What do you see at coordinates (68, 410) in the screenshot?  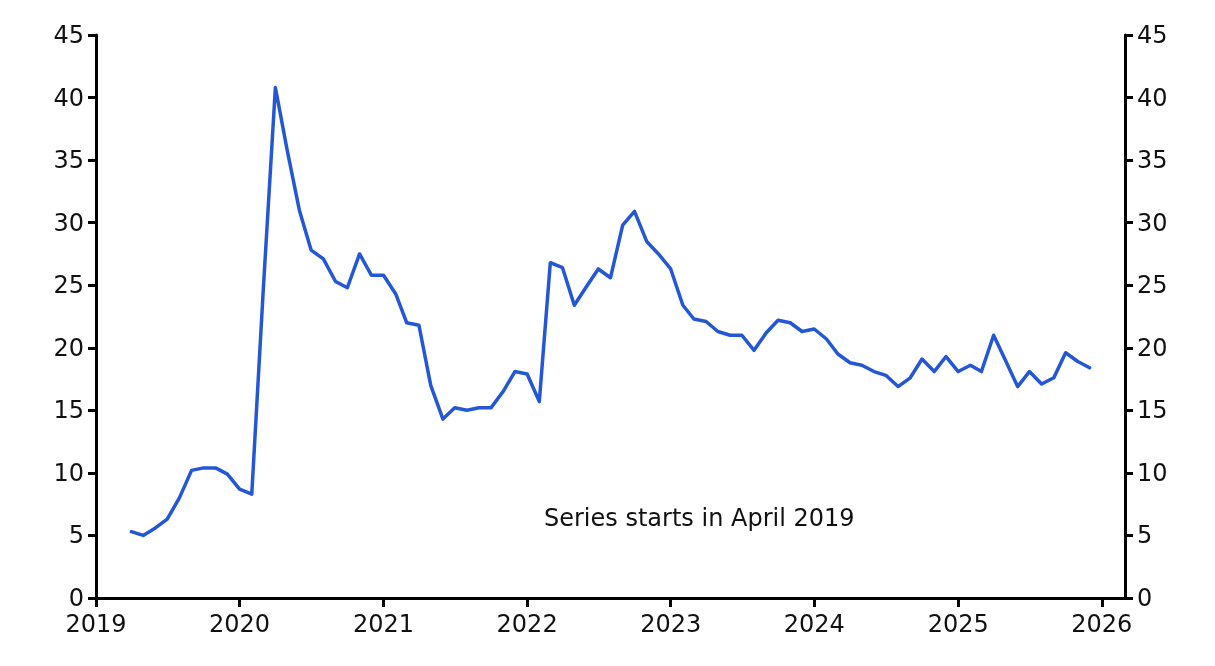 I see `y-tick-label: 15` at bounding box center [68, 410].